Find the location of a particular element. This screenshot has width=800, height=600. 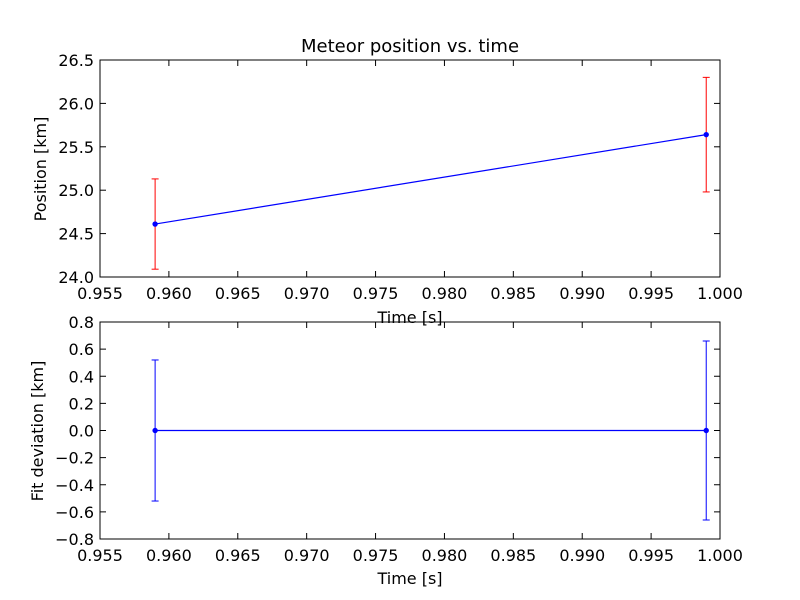

y-tick-label: 0.4 is located at coordinates (81, 376).